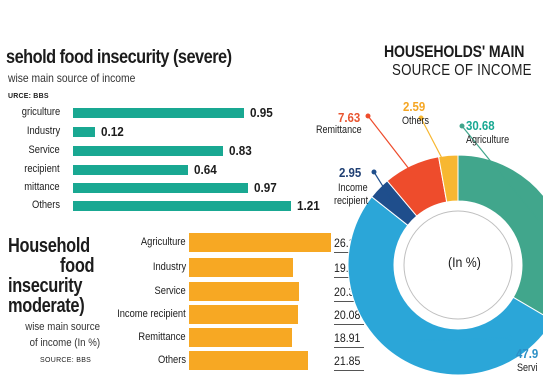  I want to click on severe-value-label: 0.95, so click(261, 112).